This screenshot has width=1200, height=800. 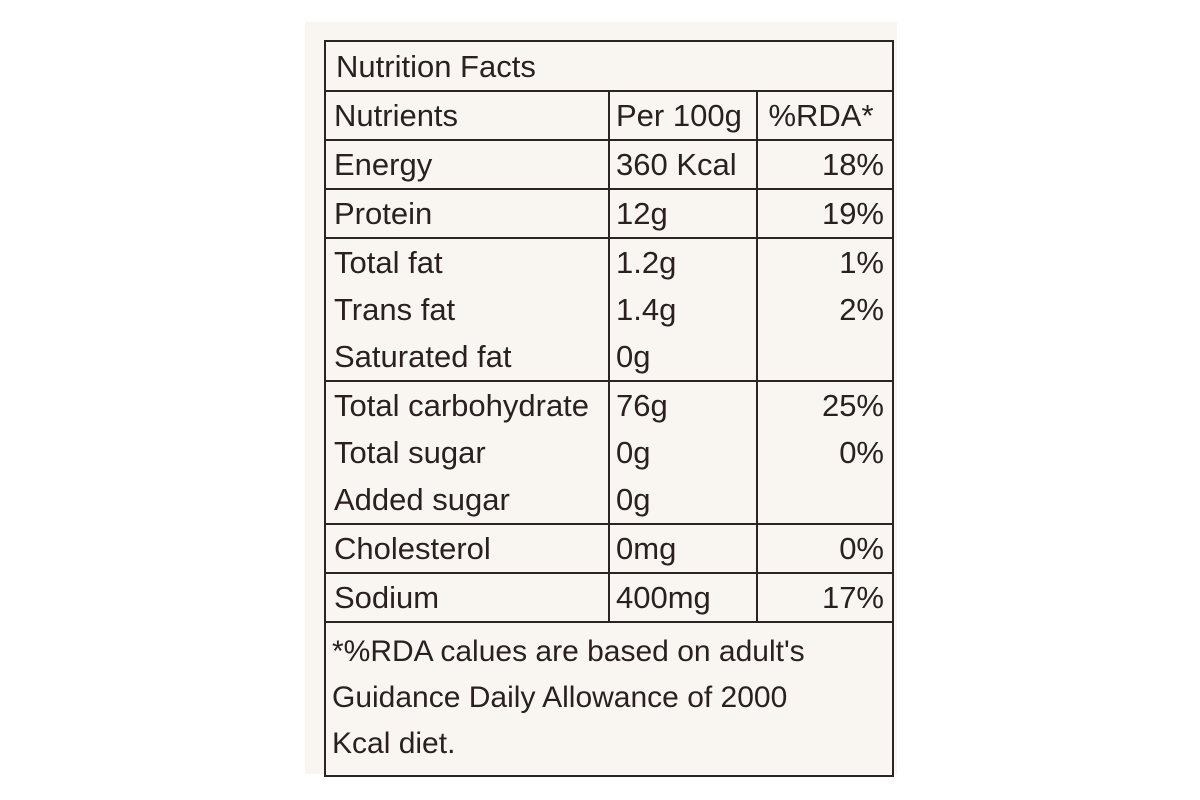 I want to click on table-row: Total carbohydrate 76g 25%, so click(x=609, y=405).